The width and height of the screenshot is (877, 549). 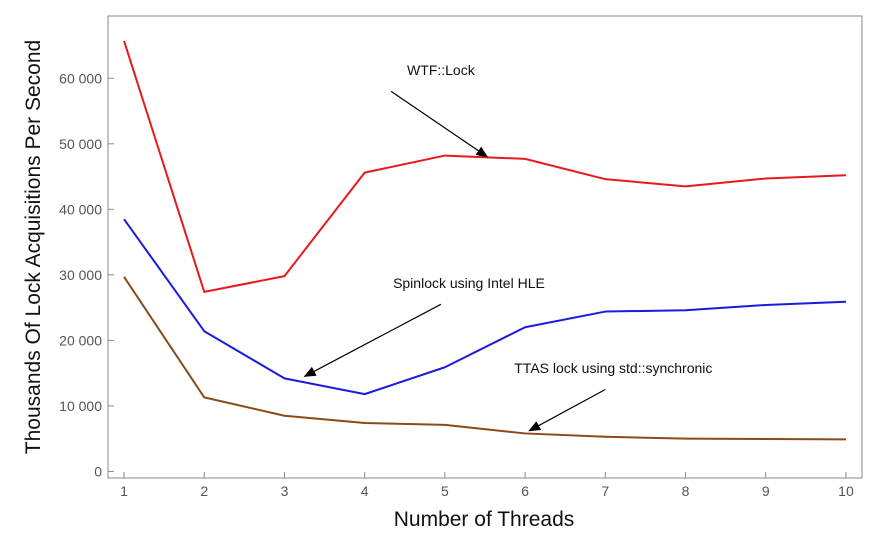 What do you see at coordinates (846, 491) in the screenshot?
I see `x-tick-label: 10` at bounding box center [846, 491].